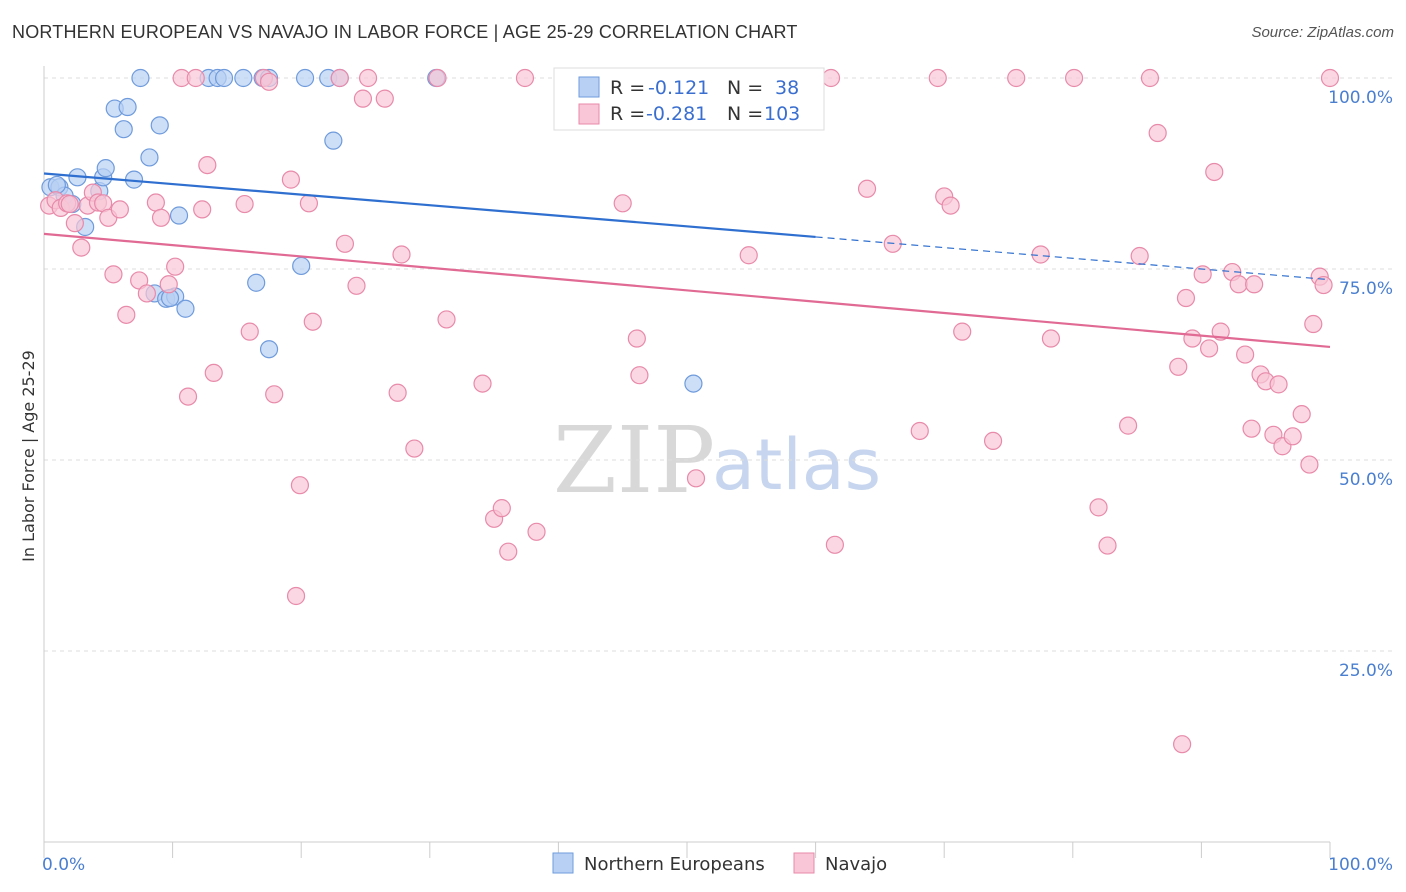 This screenshot has width=1406, height=892. Describe the element at coordinates (674, 864) in the screenshot. I see `bottom-legend-label-northern-europeans: Northern Europeans` at that location.